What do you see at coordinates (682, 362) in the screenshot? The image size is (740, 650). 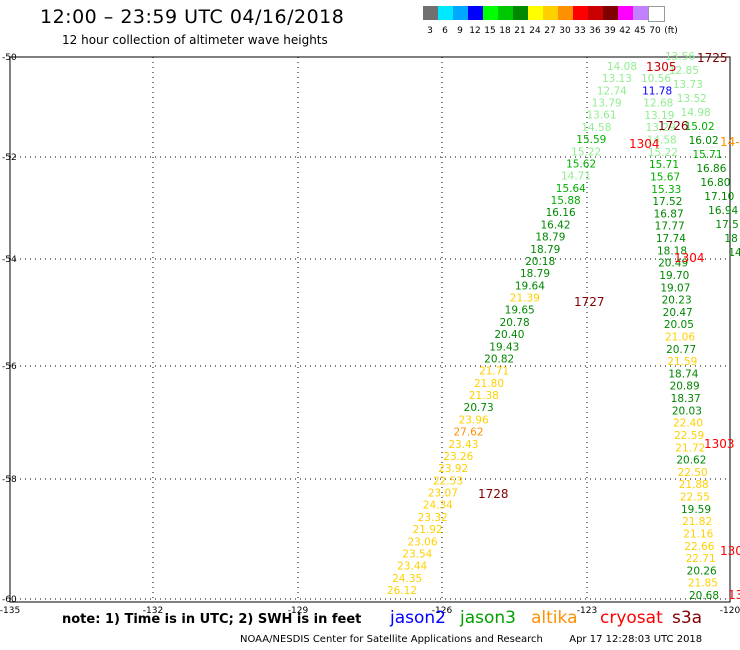 I see `wave-height-value: 21.59` at bounding box center [682, 362].